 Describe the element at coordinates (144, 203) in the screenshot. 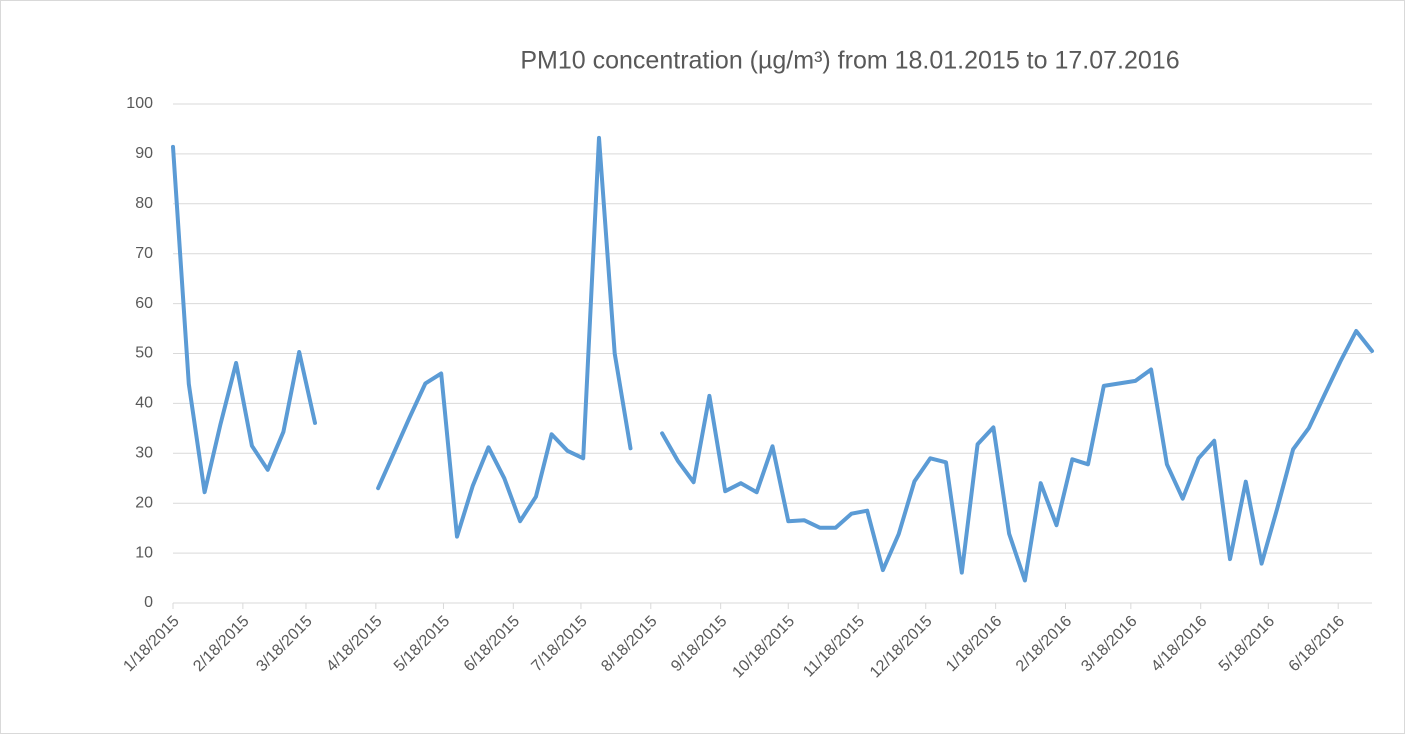

I see `y-tick-label: 80` at that location.